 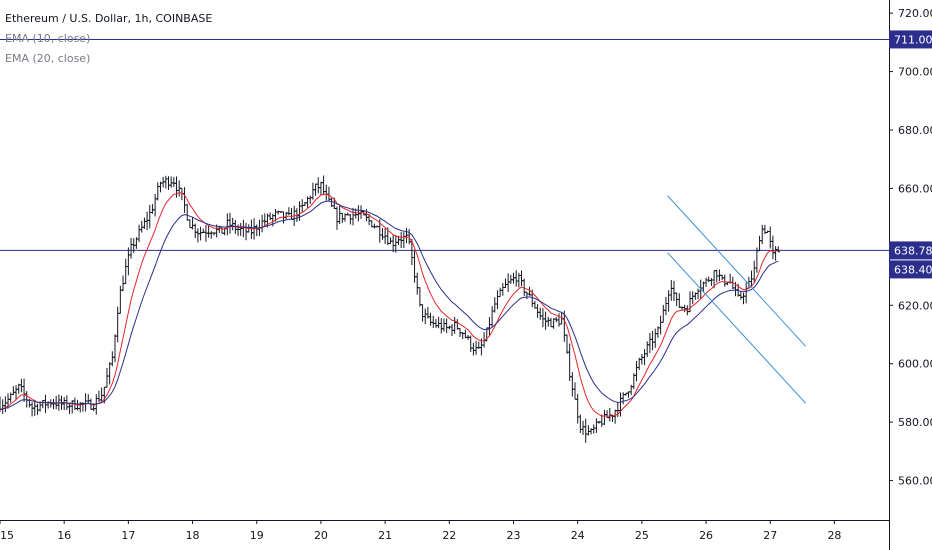 What do you see at coordinates (321, 535) in the screenshot?
I see `x-tick-label-5: 20` at bounding box center [321, 535].